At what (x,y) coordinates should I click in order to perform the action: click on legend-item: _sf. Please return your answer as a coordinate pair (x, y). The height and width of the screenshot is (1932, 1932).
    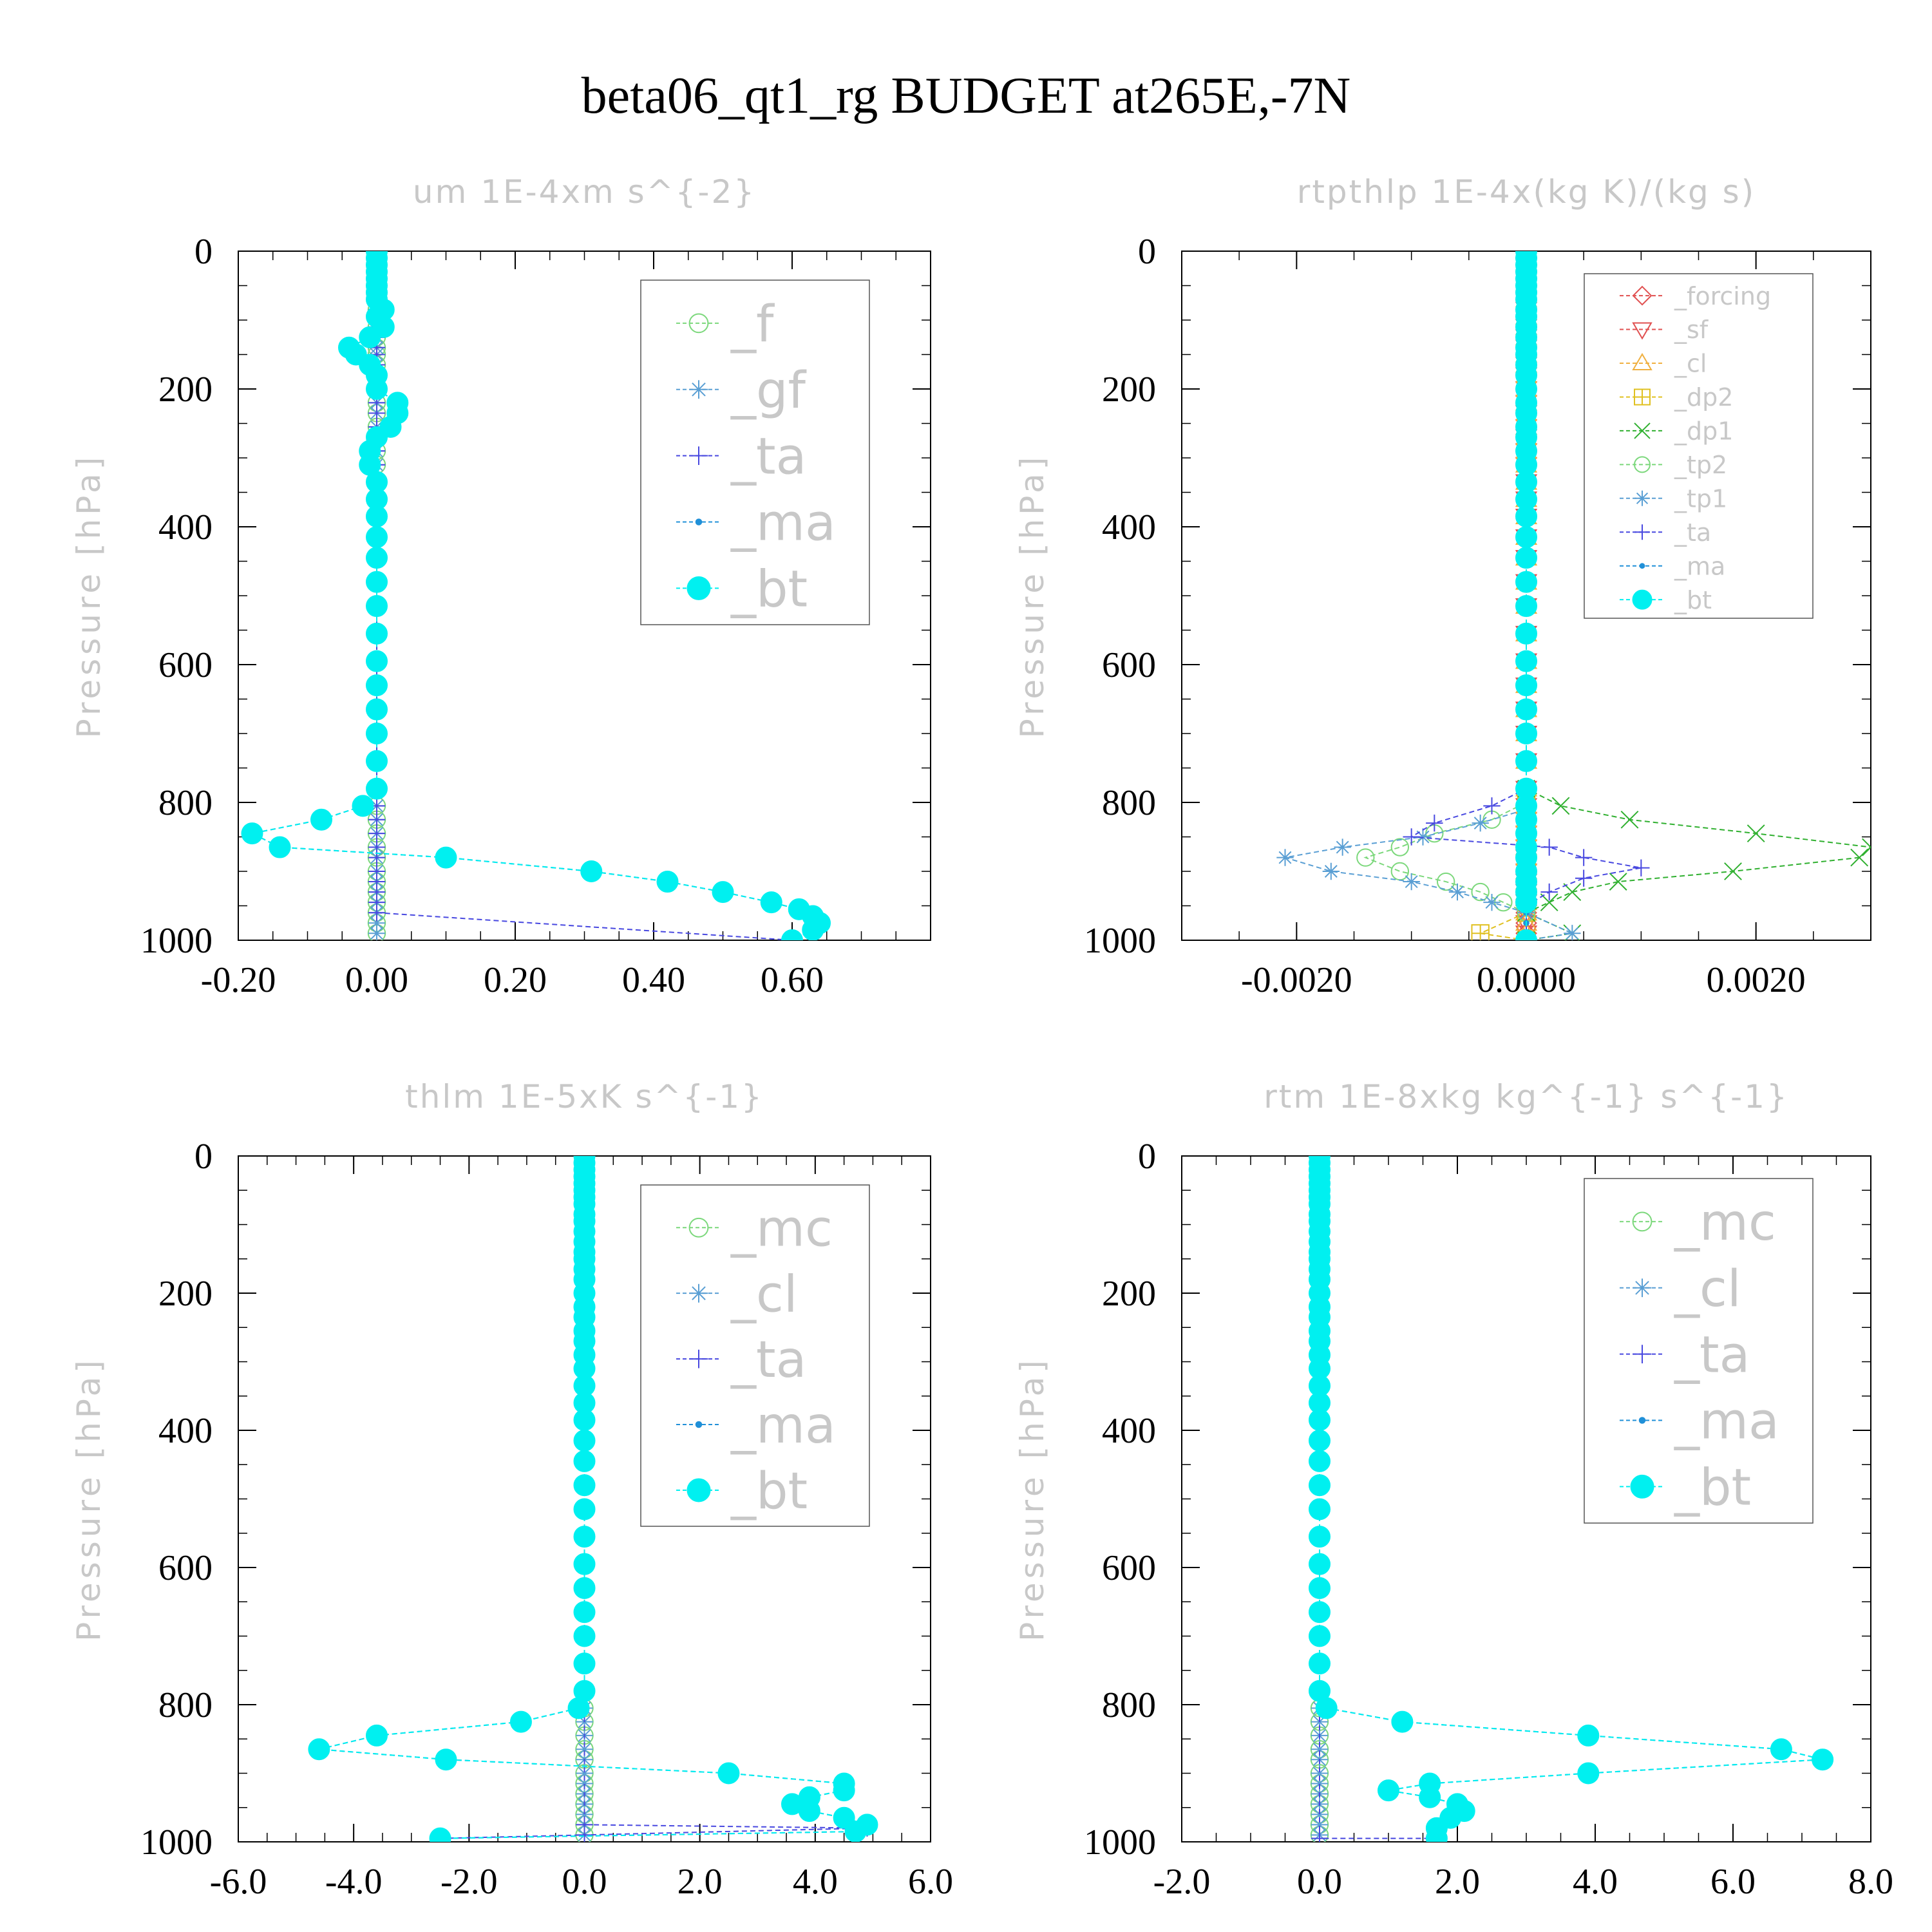
    Looking at the image, I should click on (1665, 330).